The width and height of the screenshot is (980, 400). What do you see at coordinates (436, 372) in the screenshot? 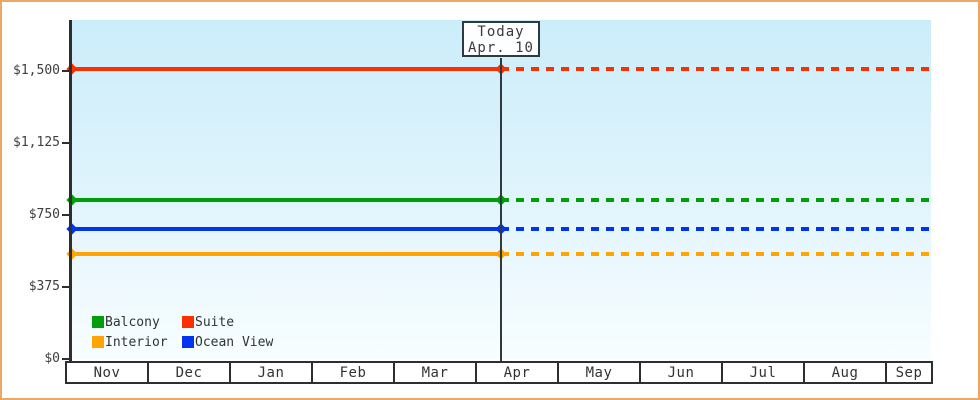
I see `x-axis-month-cell: Mar` at bounding box center [436, 372].